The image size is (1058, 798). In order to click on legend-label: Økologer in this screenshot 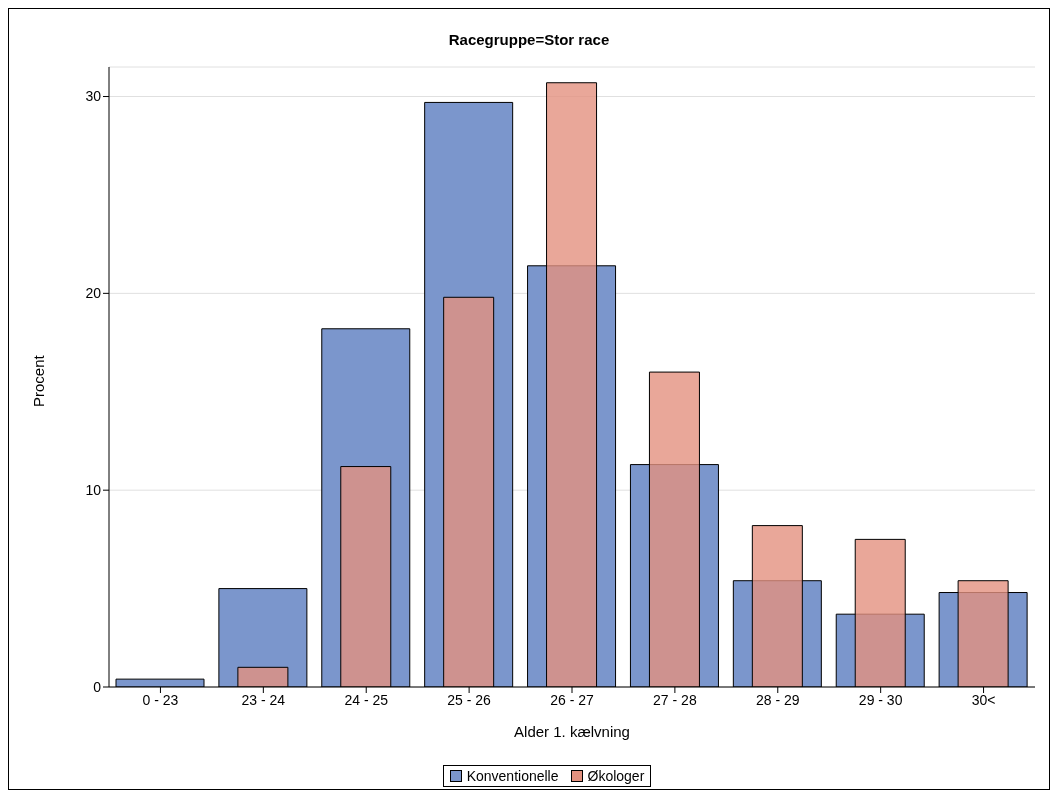, I will do `click(615, 776)`.